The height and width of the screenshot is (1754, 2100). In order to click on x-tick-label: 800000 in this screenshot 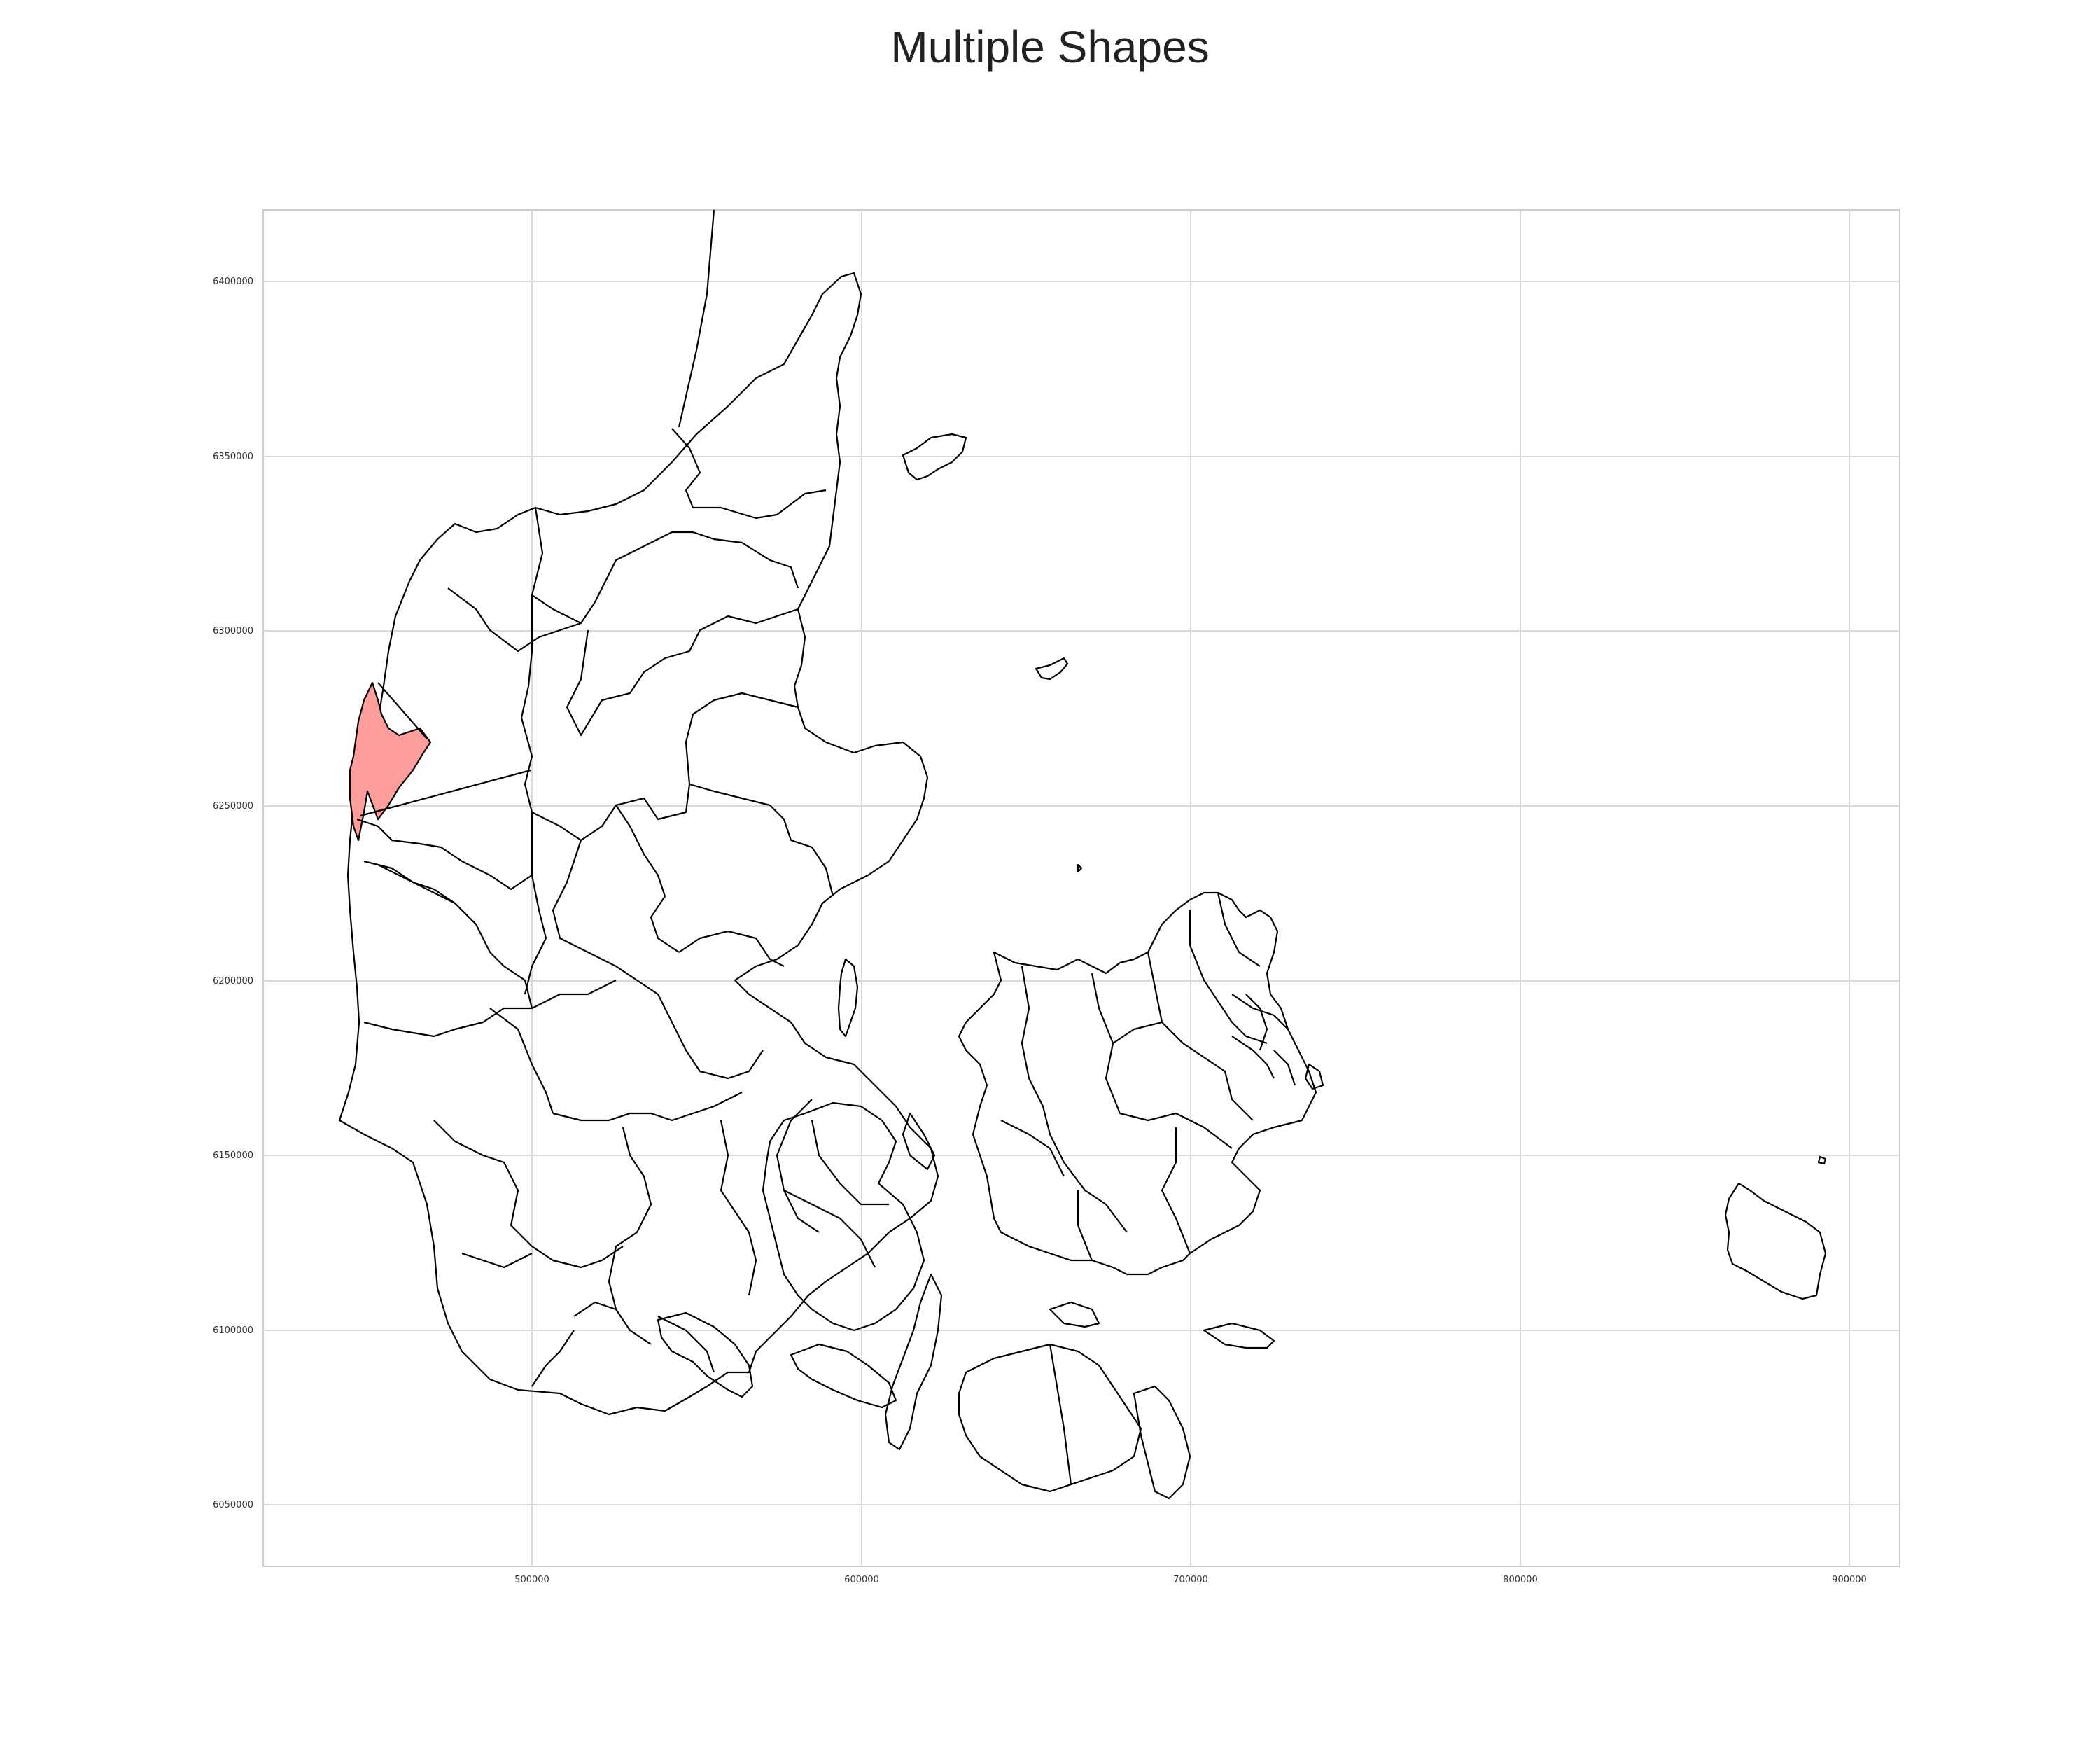, I will do `click(1520, 1580)`.